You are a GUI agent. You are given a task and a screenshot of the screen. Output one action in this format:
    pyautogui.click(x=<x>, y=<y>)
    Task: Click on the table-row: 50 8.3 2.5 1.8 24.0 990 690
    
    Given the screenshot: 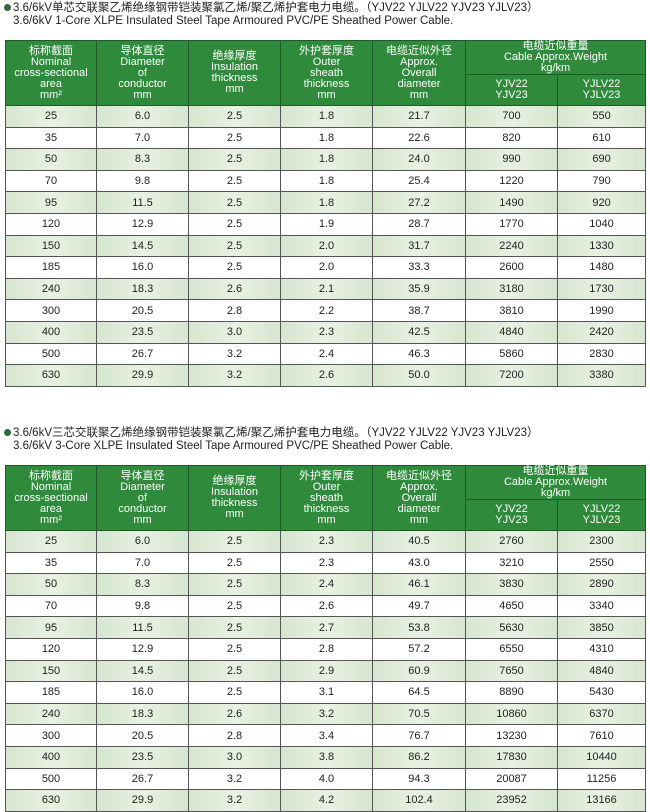 What is the action you would take?
    pyautogui.click(x=326, y=159)
    